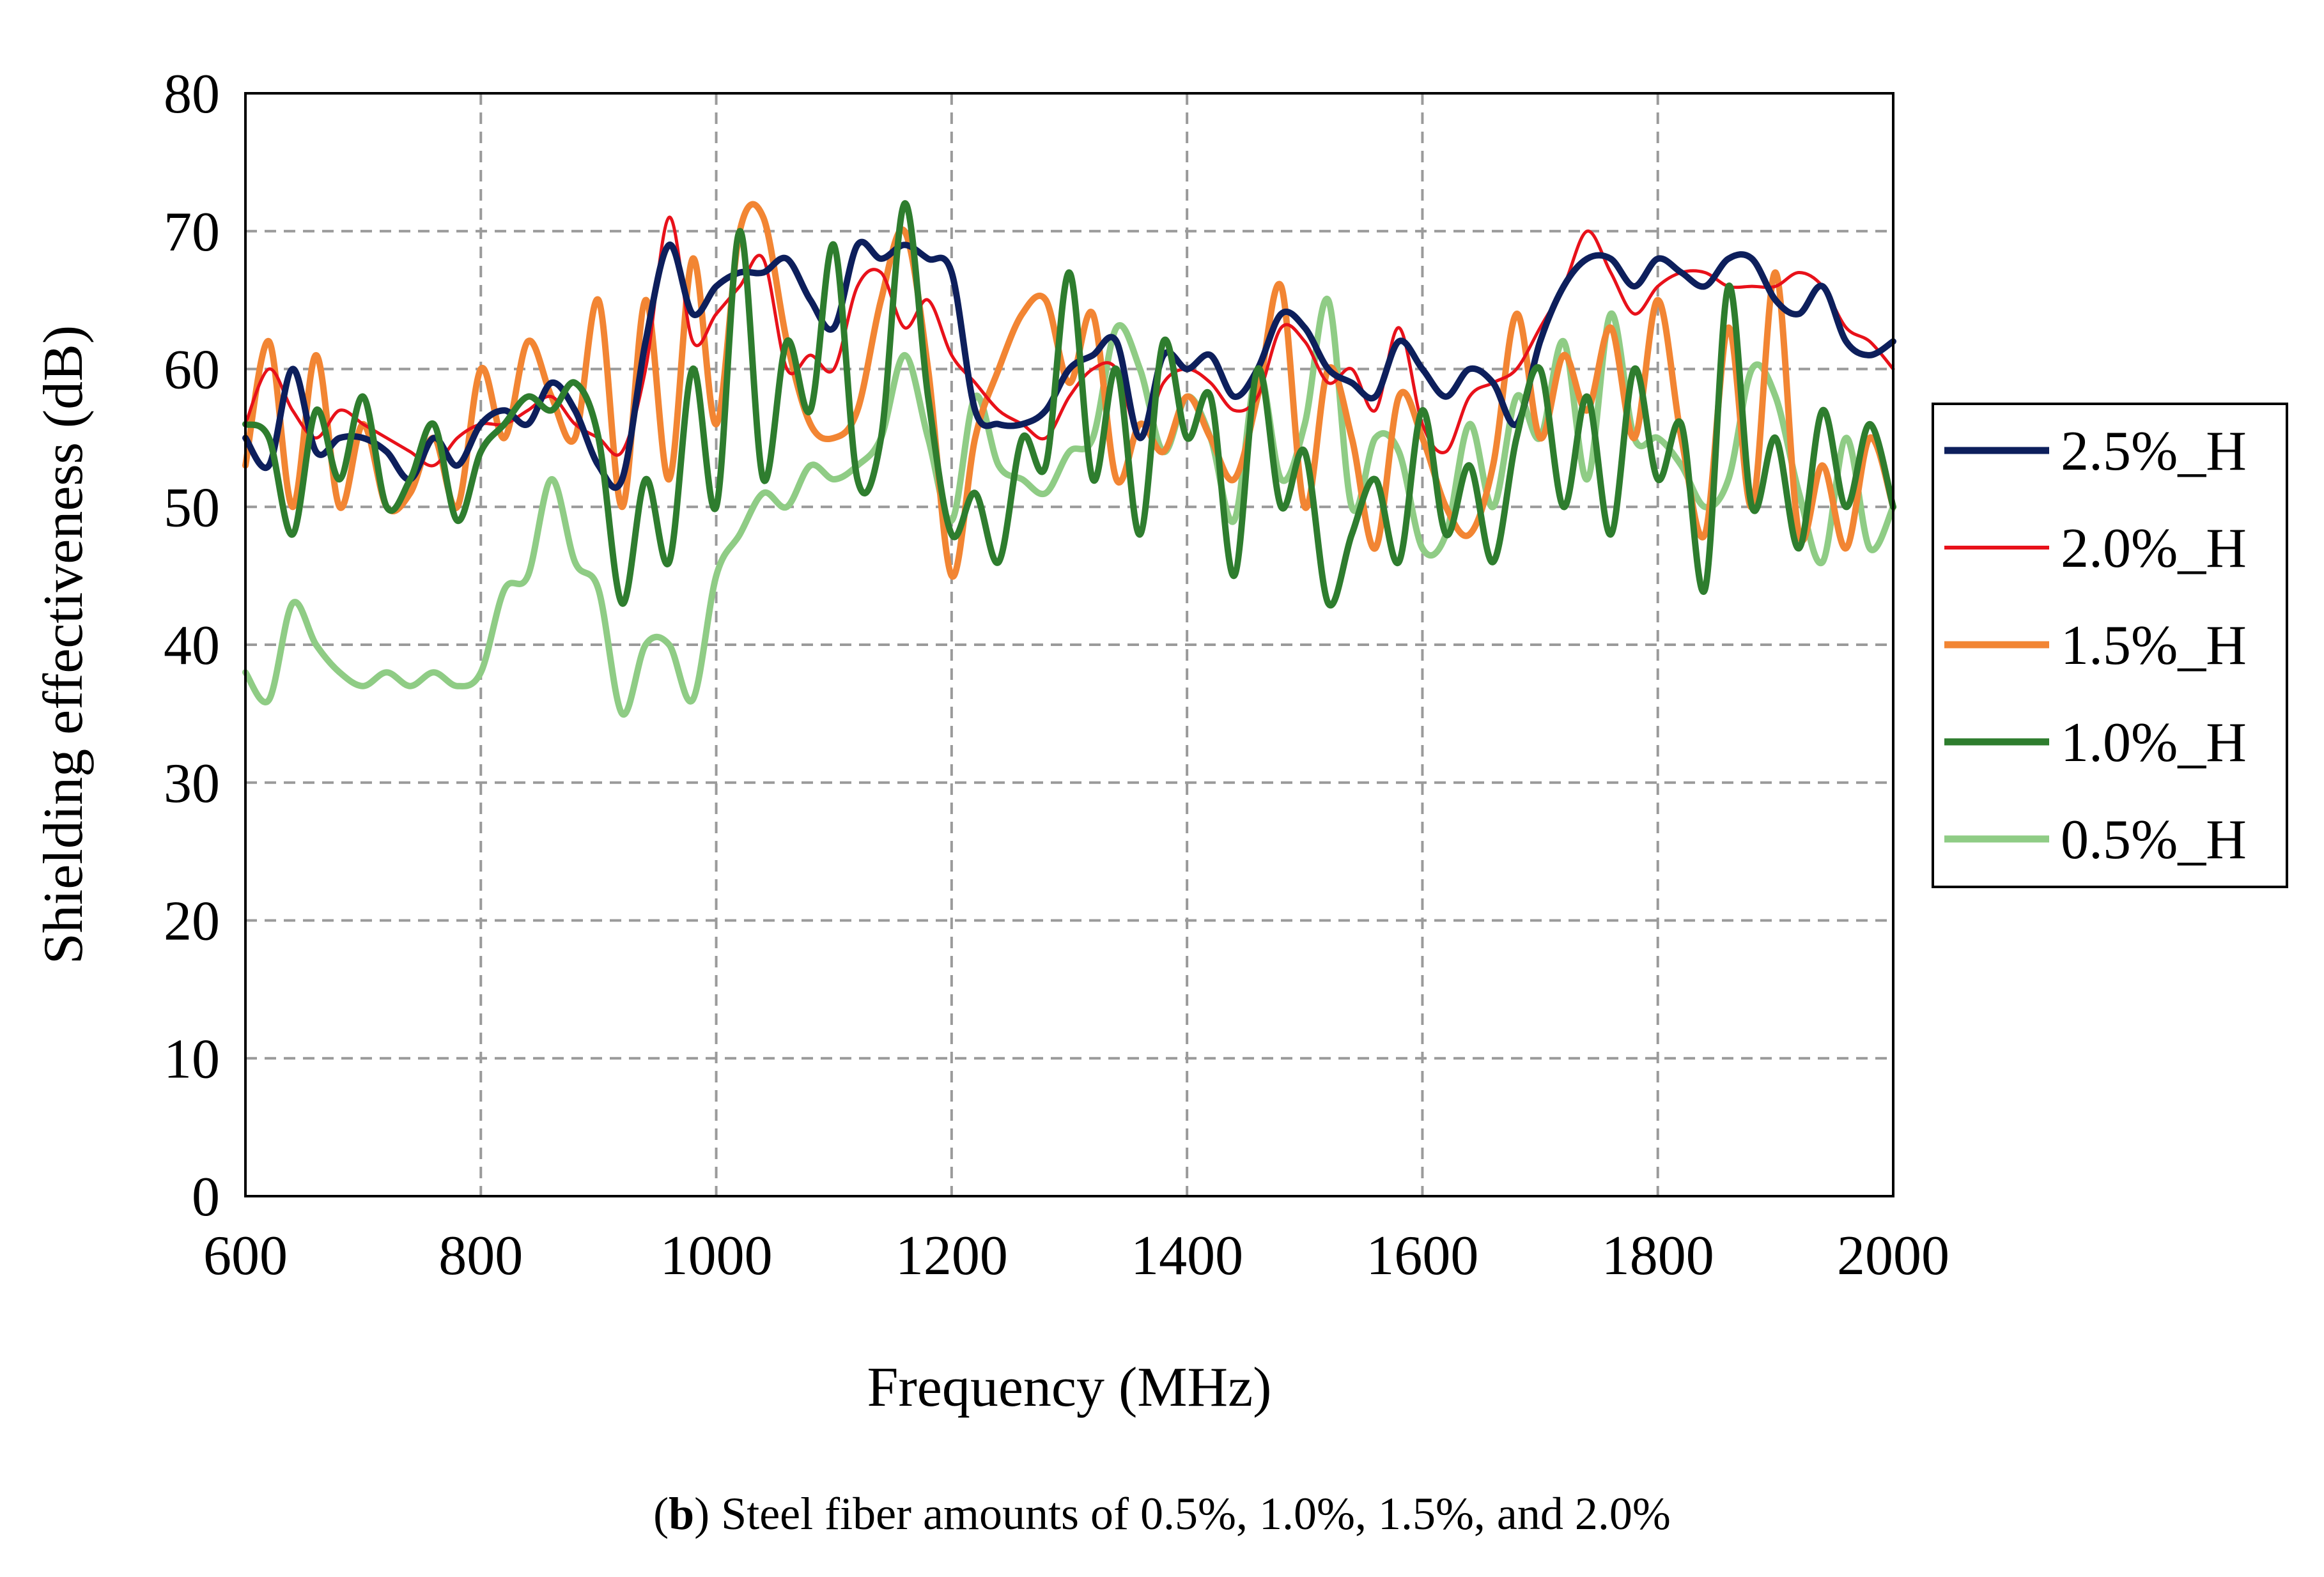 The height and width of the screenshot is (1577, 2324). What do you see at coordinates (245, 1256) in the screenshot?
I see `x-tick-label: 600` at bounding box center [245, 1256].